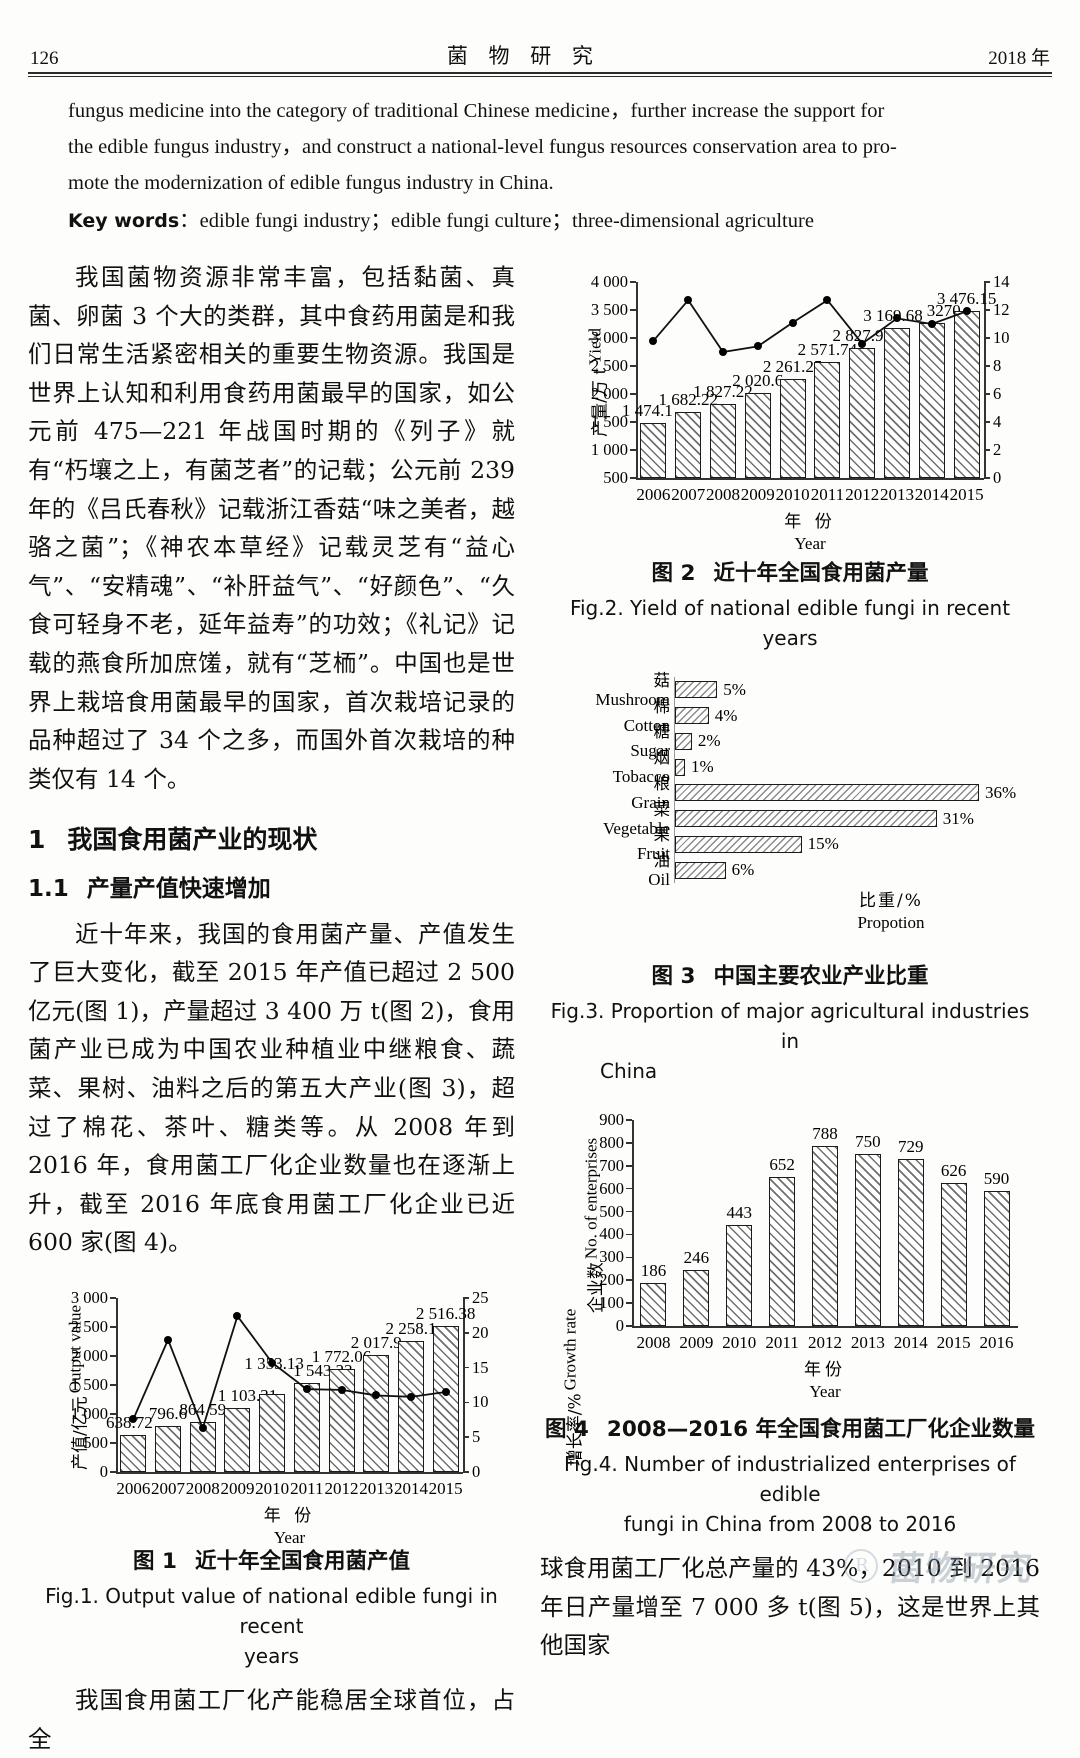 This screenshot has width=1080, height=1758. I want to click on figure-2-title: 近十年全国食用菌产量, so click(821, 573).